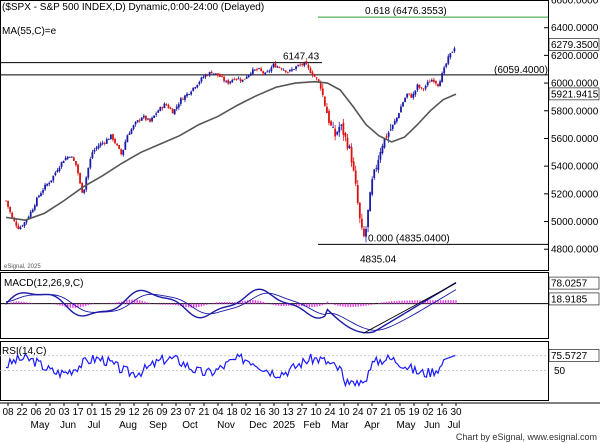  Describe the element at coordinates (316, 412) in the screenshot. I see `x-date-label: 10` at that location.